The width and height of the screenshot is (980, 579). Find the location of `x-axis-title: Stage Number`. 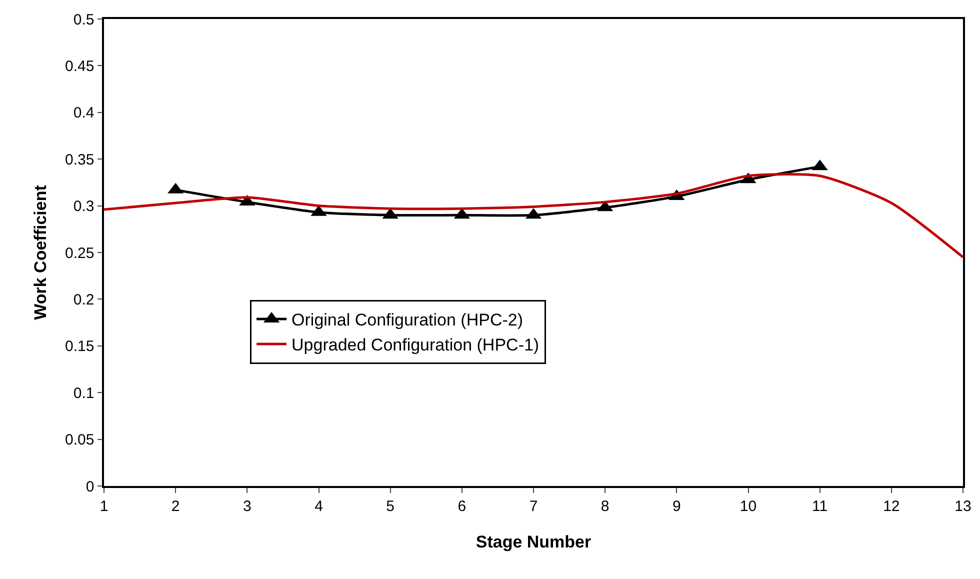

x-axis-title: Stage Number is located at coordinates (534, 542).